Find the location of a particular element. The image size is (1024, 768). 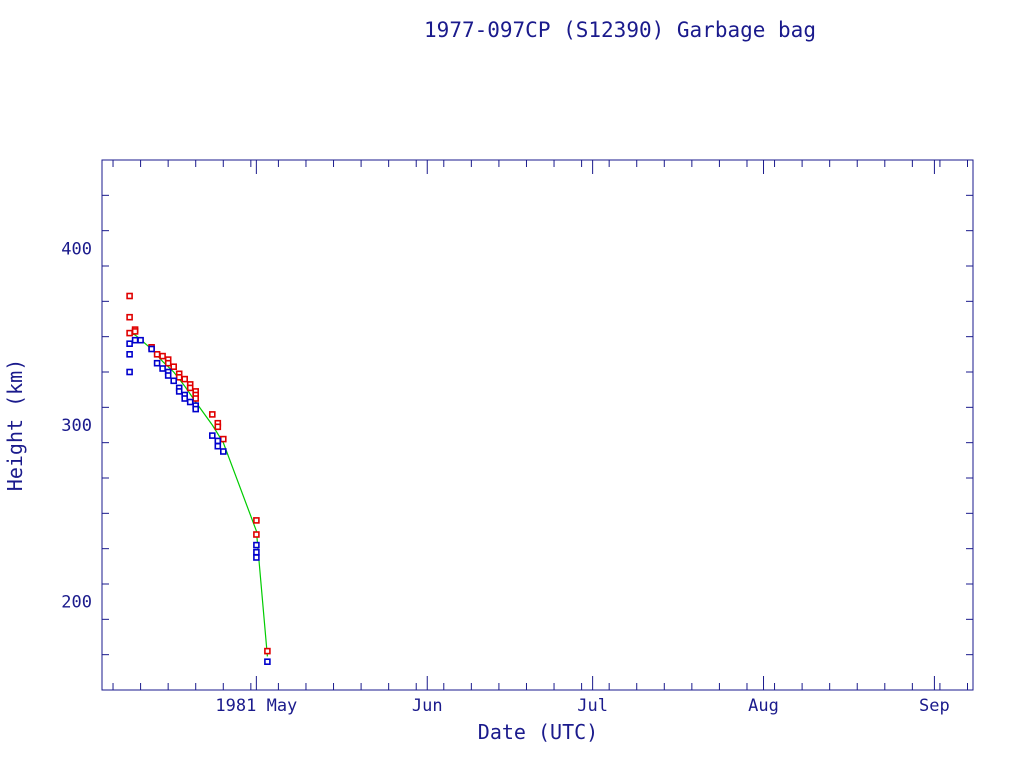

y-tick-label: 300 is located at coordinates (76, 426).